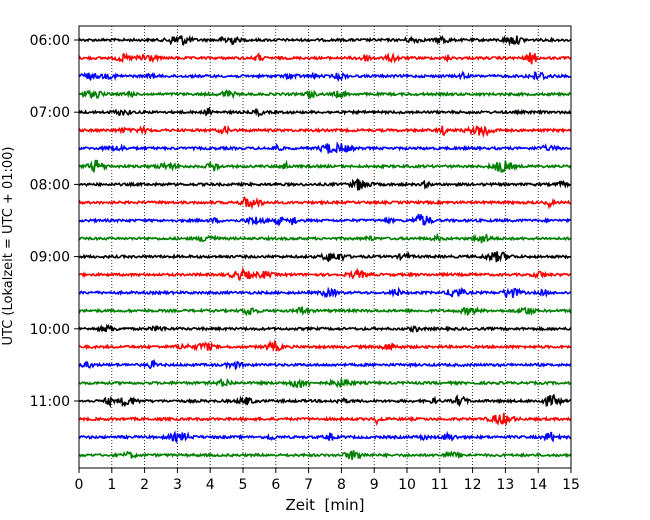  Describe the element at coordinates (50, 113) in the screenshot. I see `y-tick-label: 07:00` at that location.